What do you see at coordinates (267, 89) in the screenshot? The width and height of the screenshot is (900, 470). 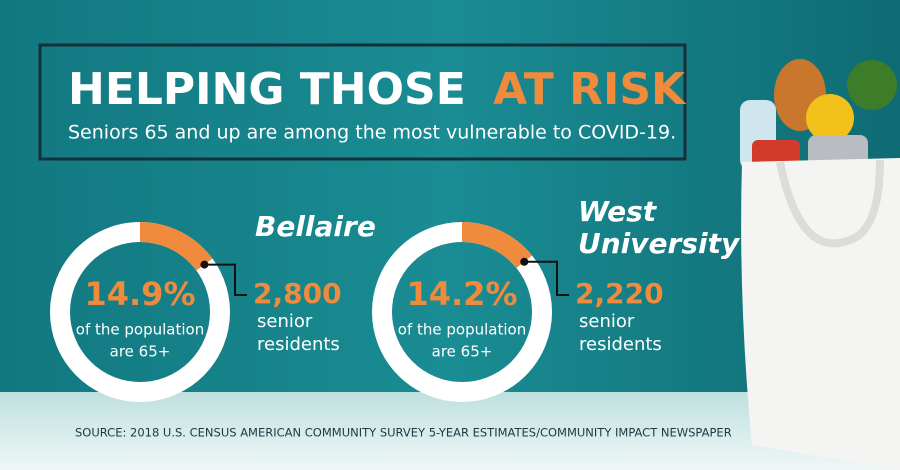 I see `title-part: HELPING THOSE` at bounding box center [267, 89].